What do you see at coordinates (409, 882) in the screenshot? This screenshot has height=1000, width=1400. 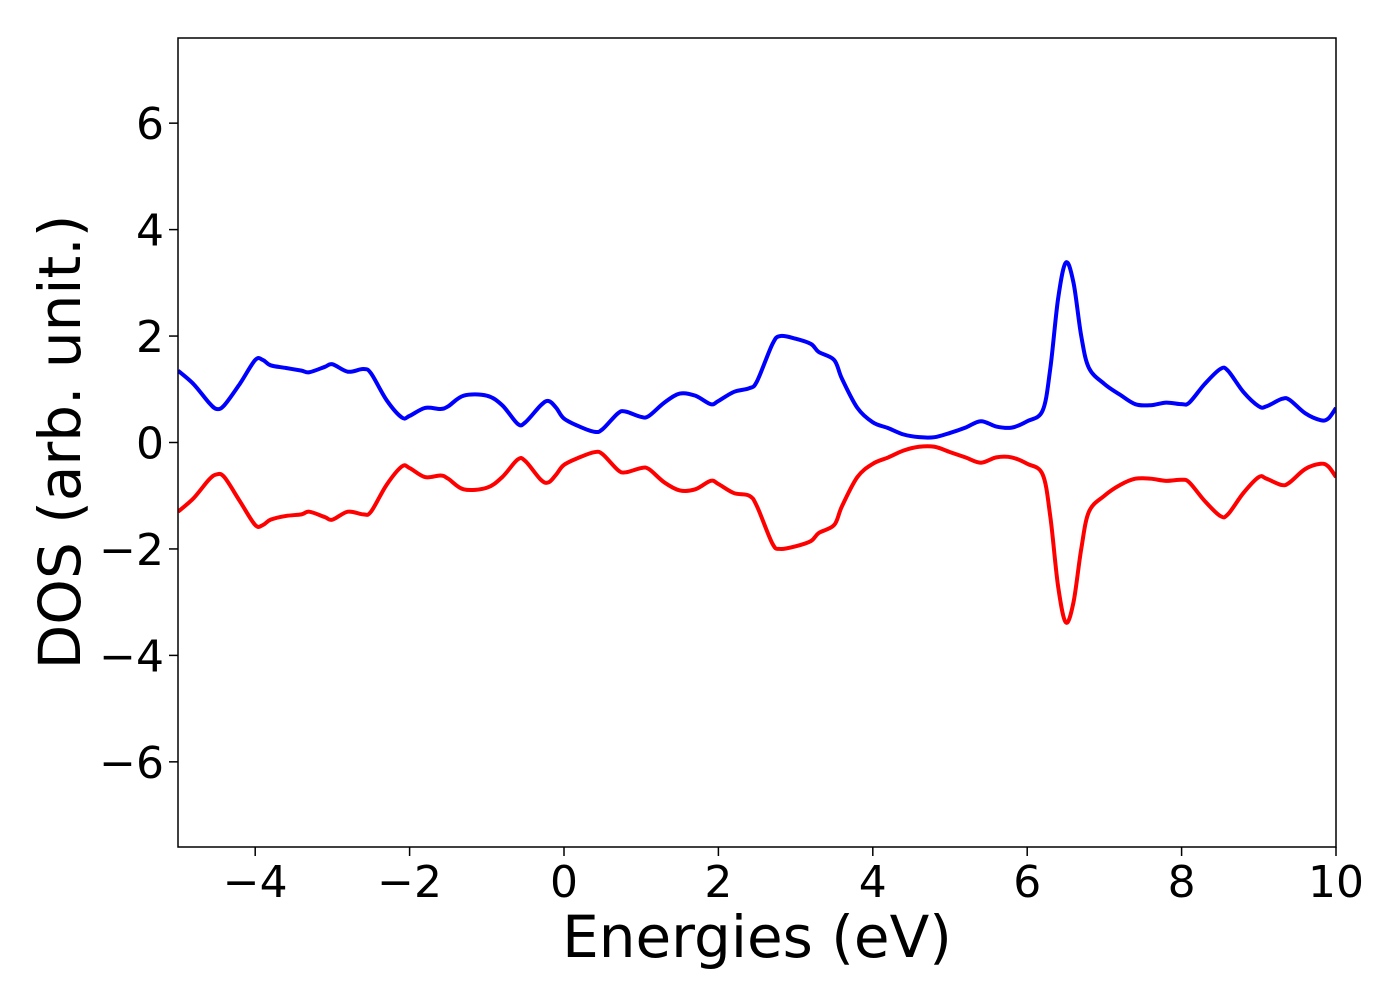 I see `x-tick-label: −2` at bounding box center [409, 882].